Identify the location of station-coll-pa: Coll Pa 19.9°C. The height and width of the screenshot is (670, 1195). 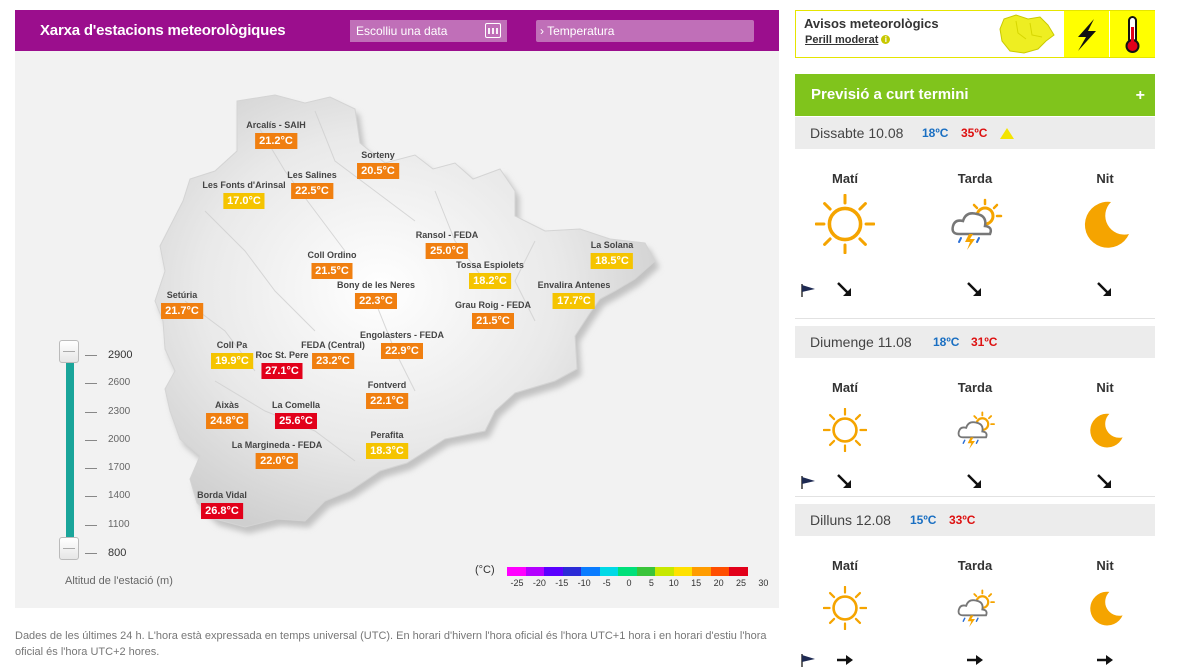
(232, 354).